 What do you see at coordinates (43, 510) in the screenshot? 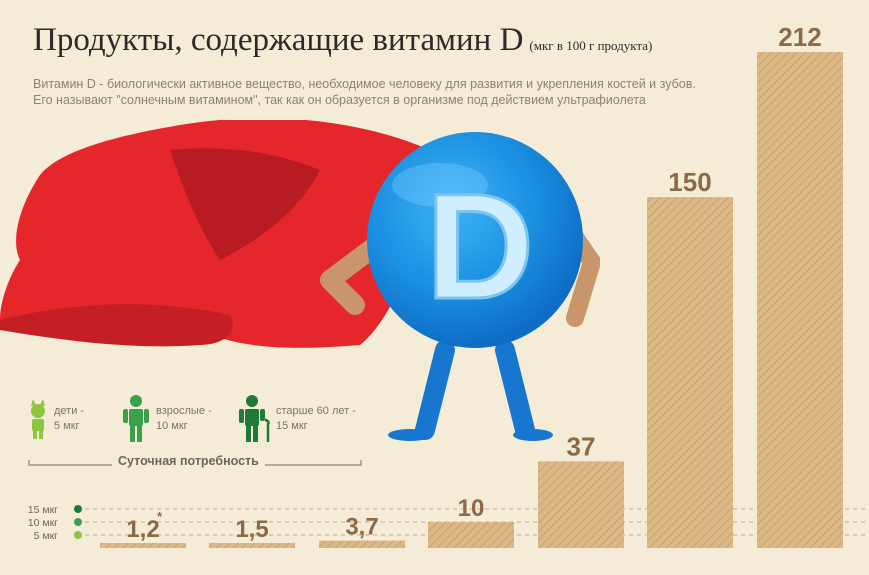
I see `reference-label-15: 15 мкг` at bounding box center [43, 510].